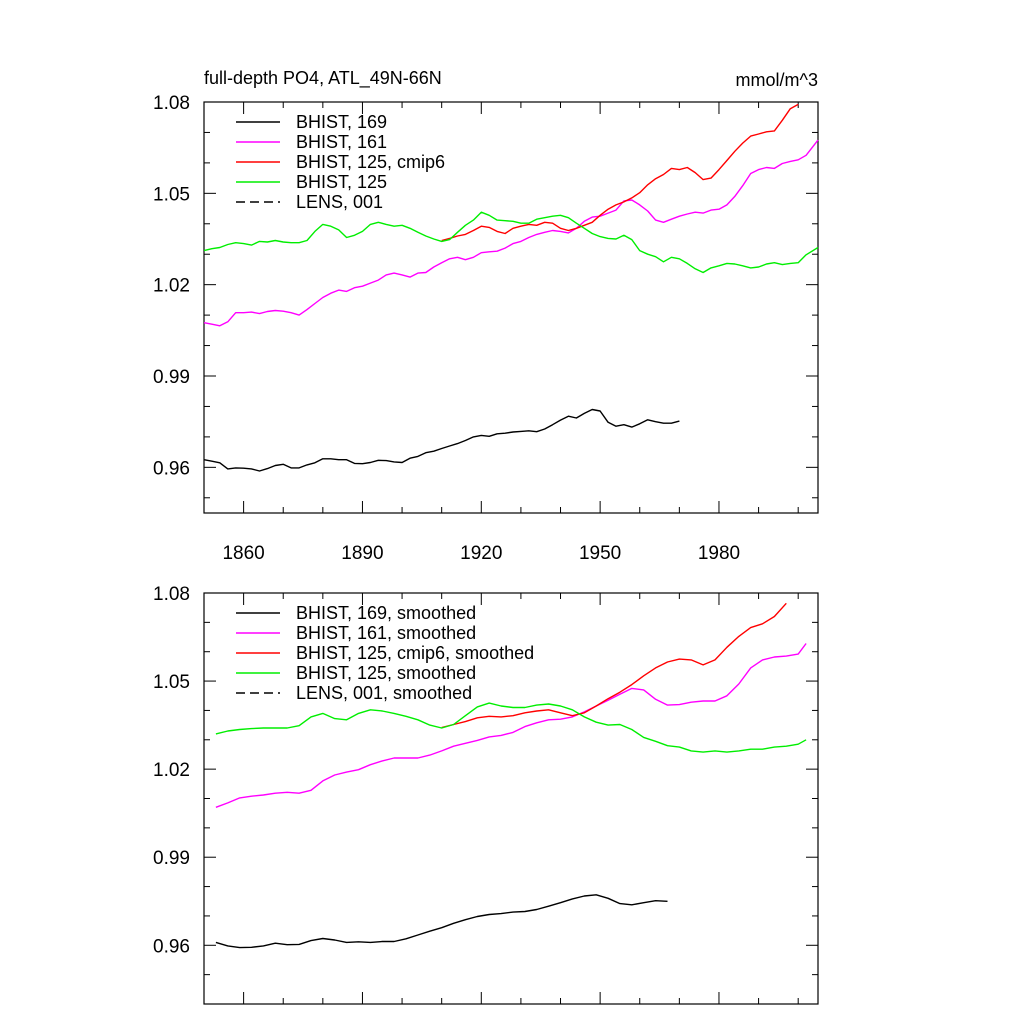  I want to click on x-tick-label: 1920, so click(481, 553).